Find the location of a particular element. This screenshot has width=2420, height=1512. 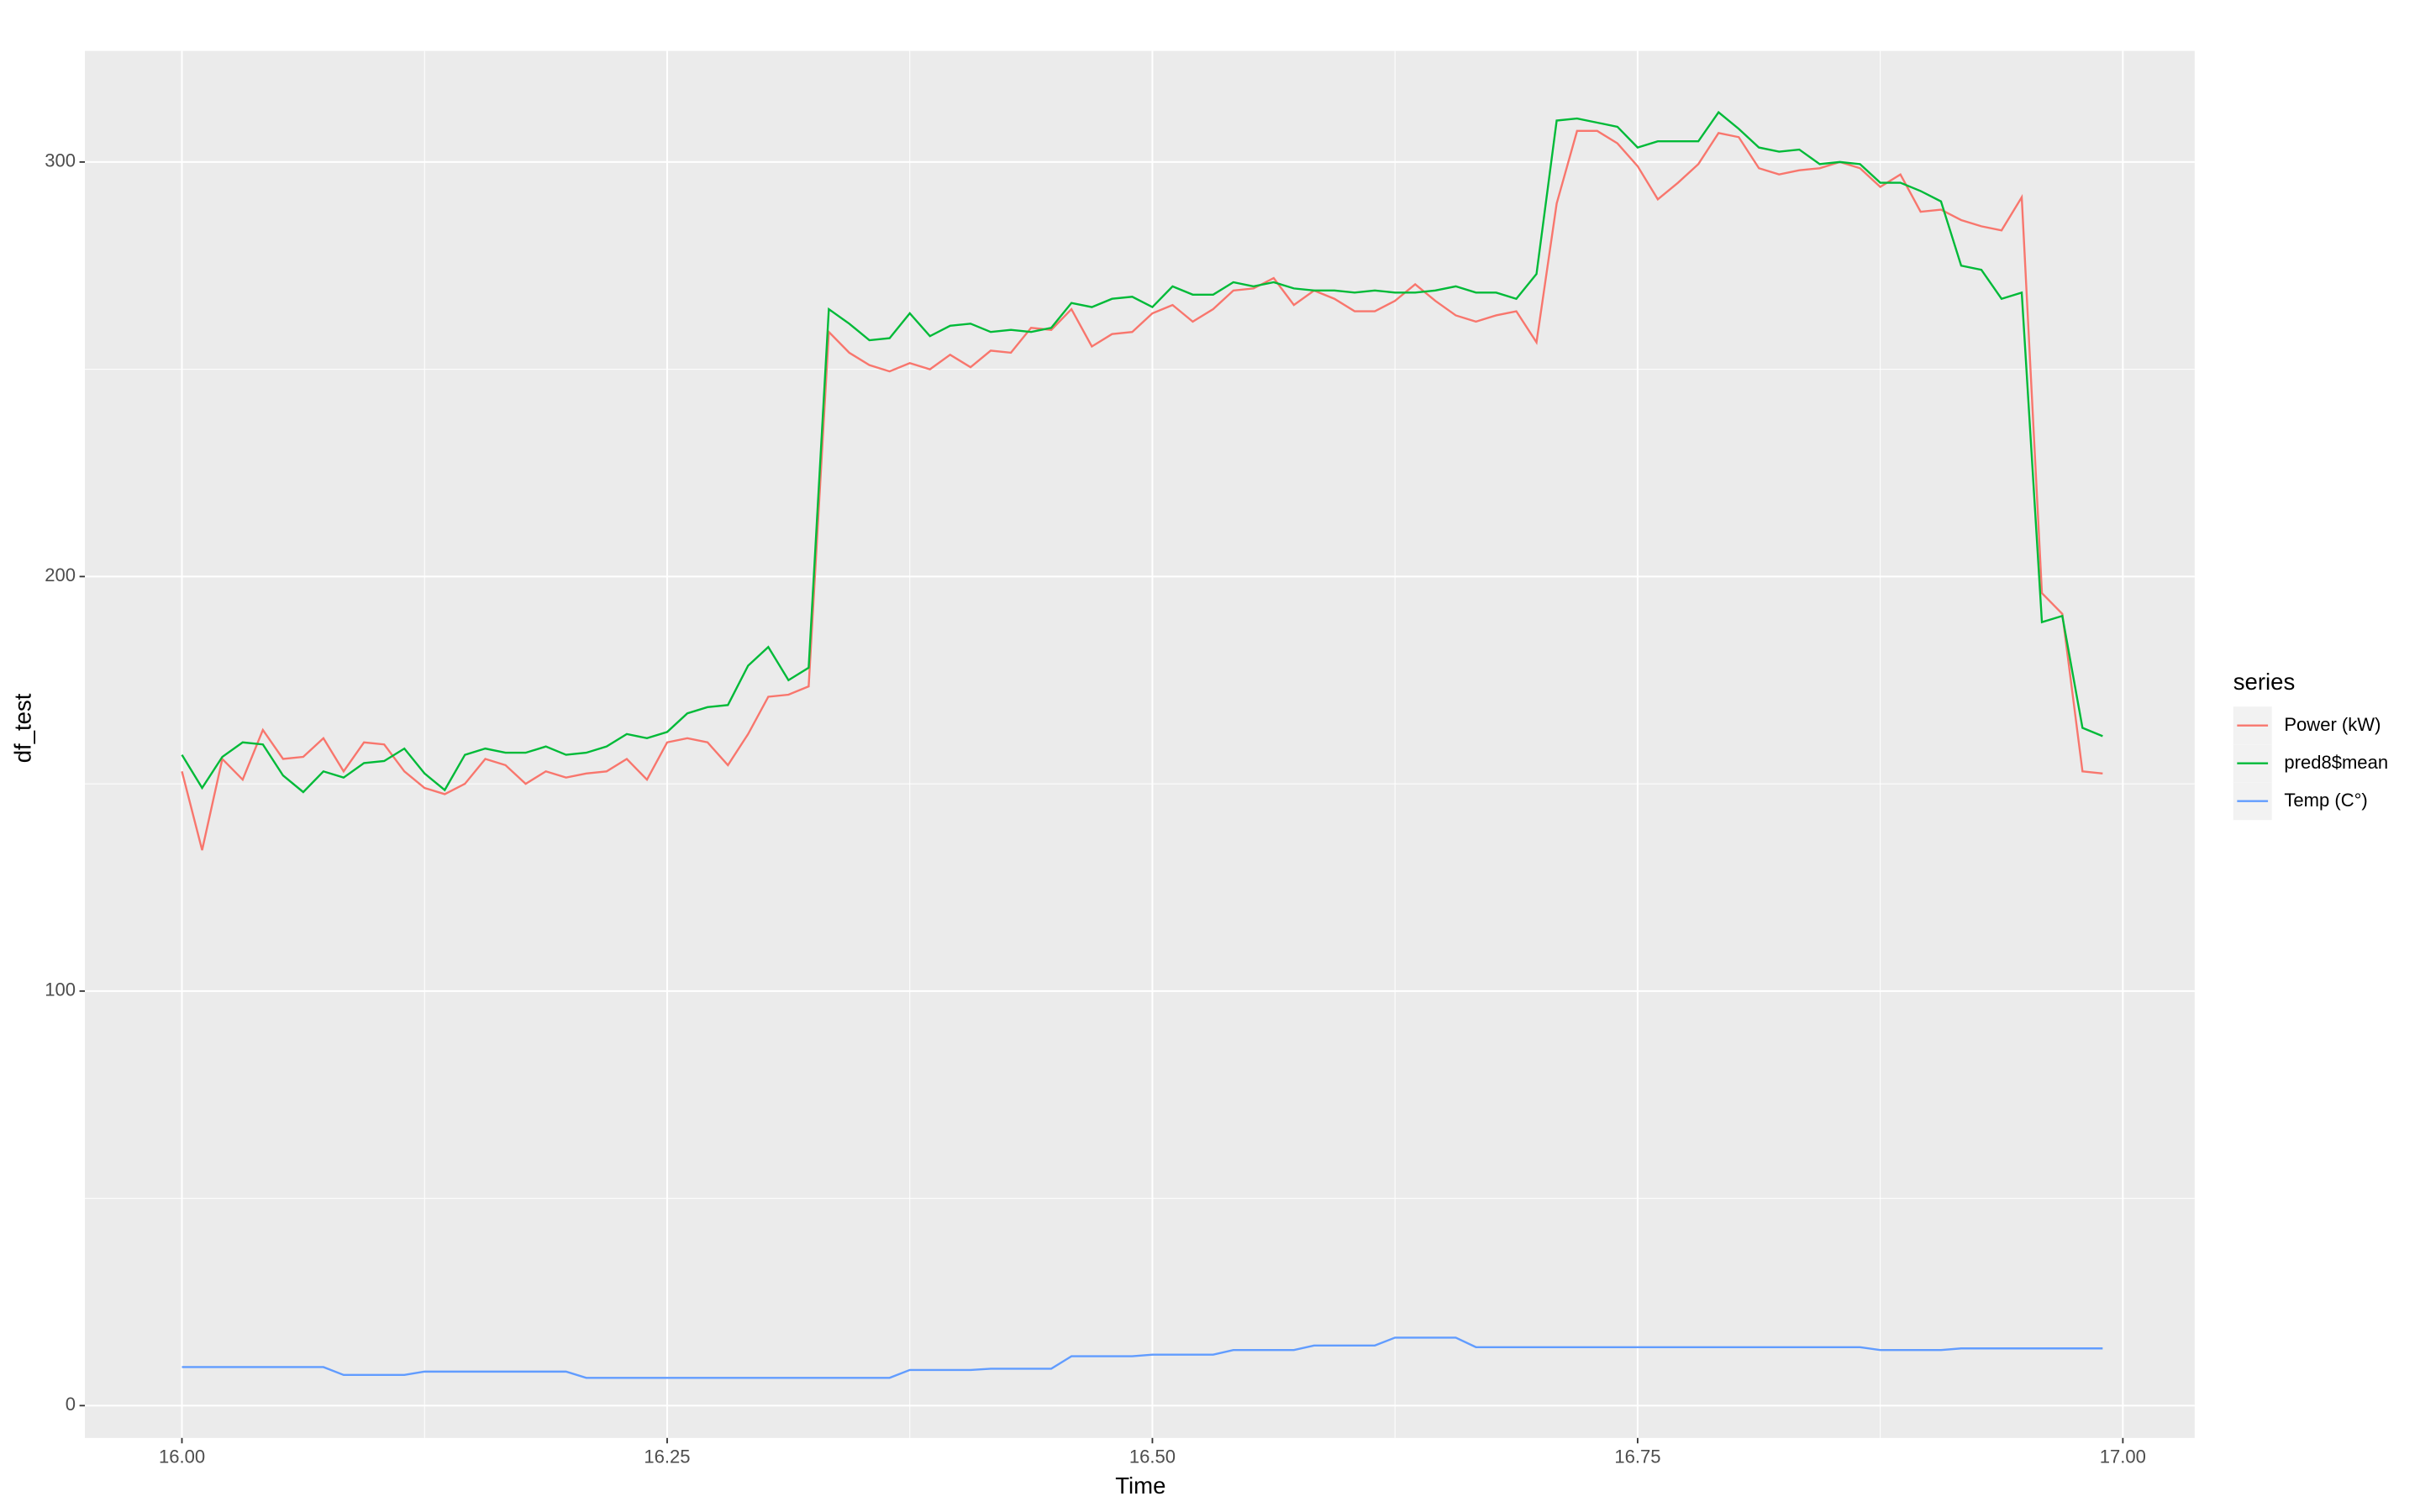

legend-label: pred8$mean is located at coordinates (2336, 762).